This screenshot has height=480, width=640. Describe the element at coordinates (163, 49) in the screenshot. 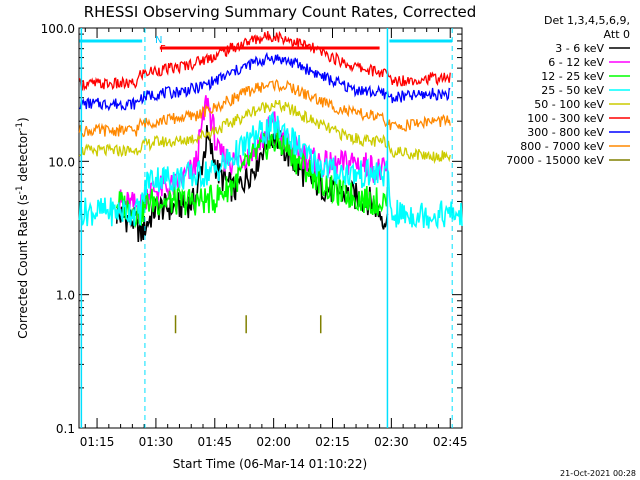

I see `flag-marker: F` at that location.